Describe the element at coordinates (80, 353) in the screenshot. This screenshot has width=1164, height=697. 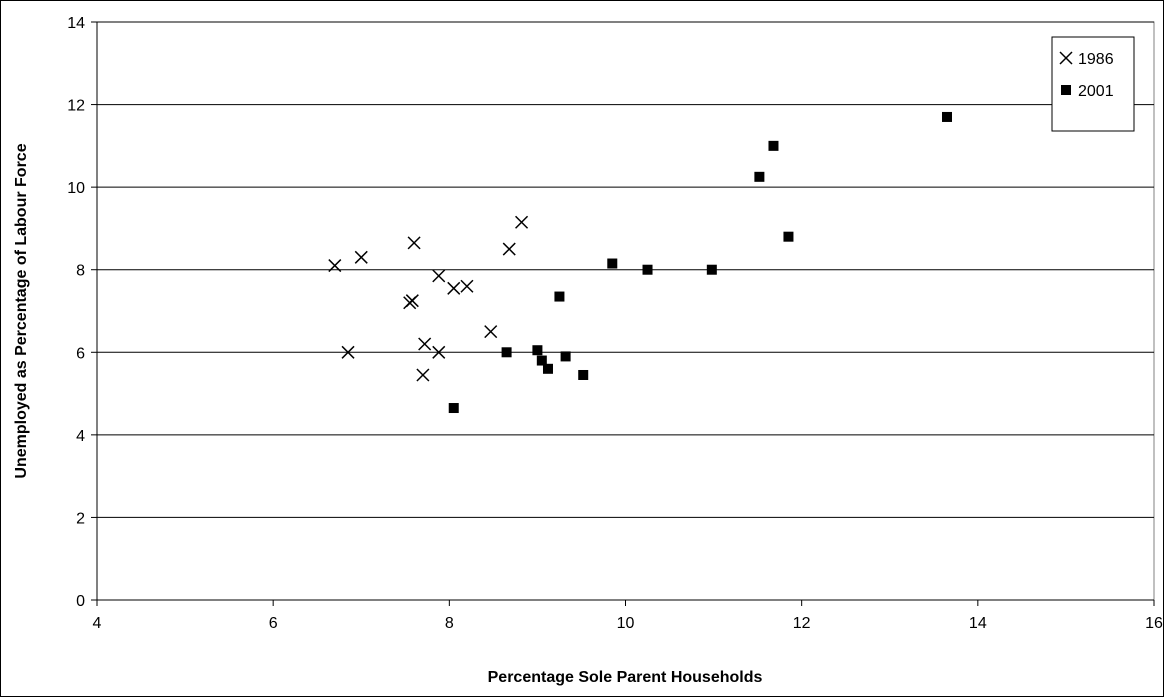
I see `y-tick-label: 6` at that location.